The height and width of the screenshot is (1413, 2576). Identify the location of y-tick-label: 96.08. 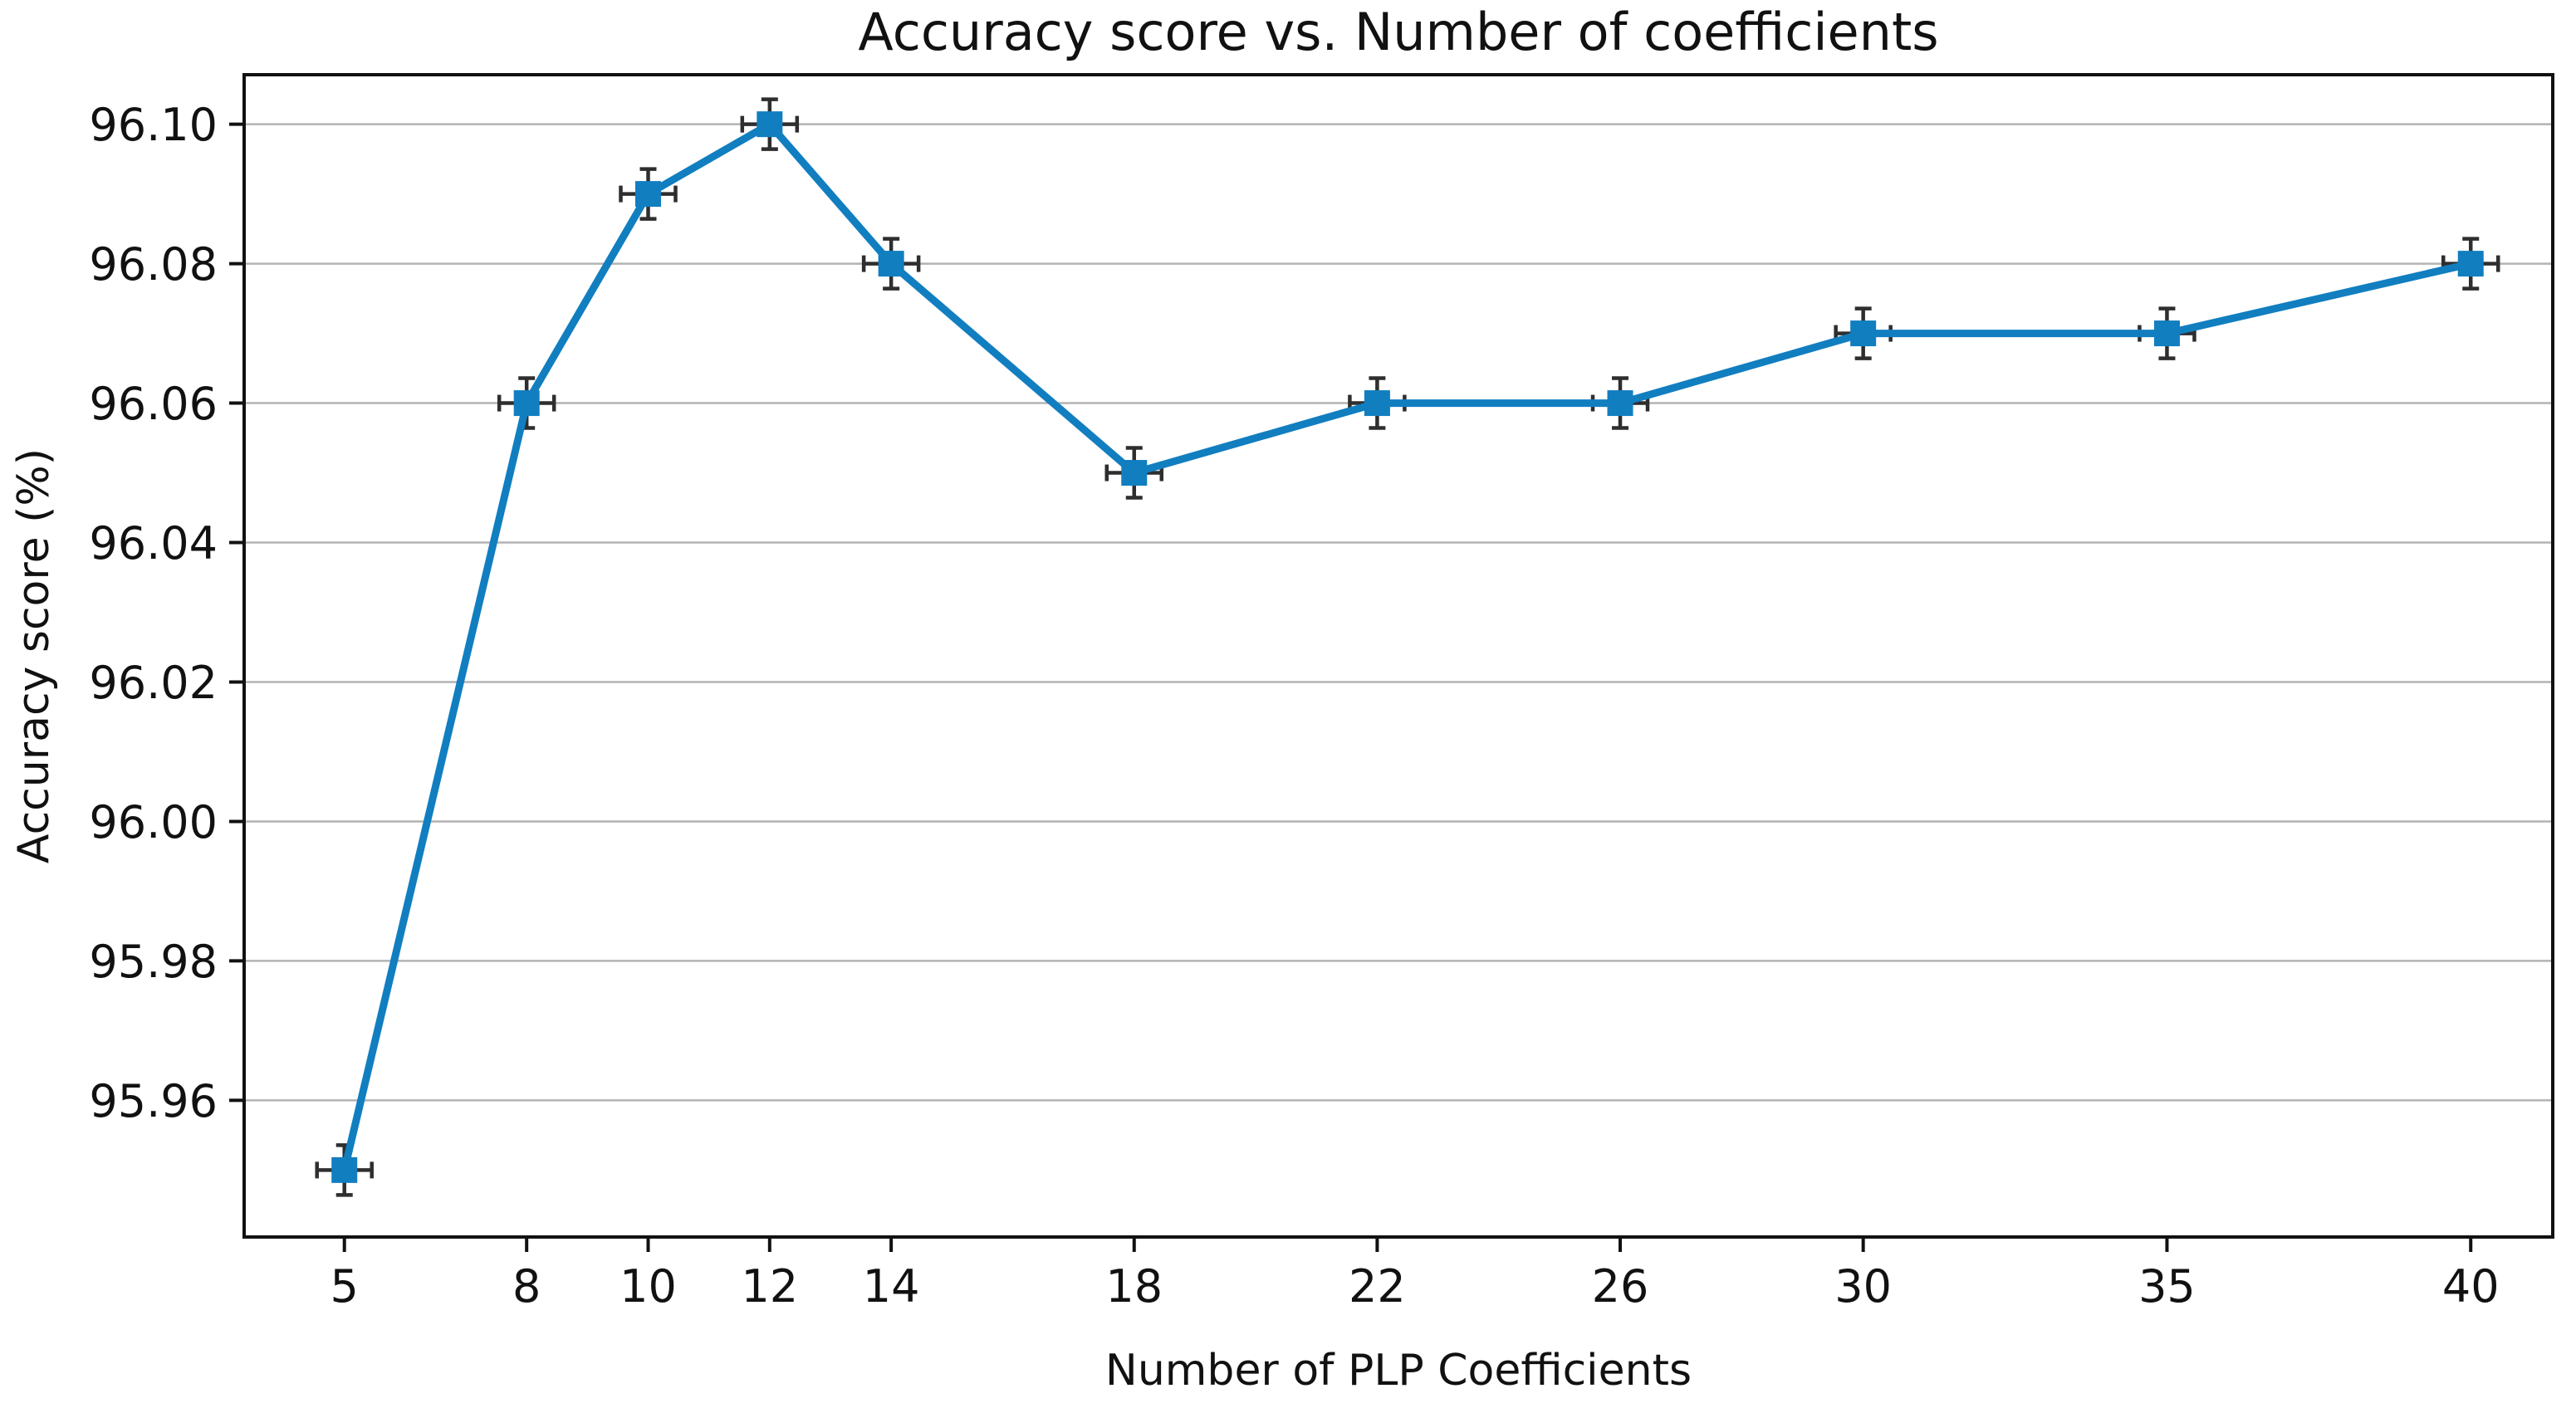
(154, 264).